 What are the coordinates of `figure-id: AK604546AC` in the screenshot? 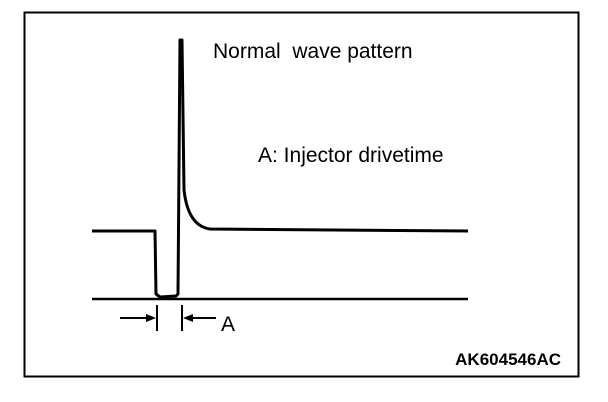 It's located at (508, 359).